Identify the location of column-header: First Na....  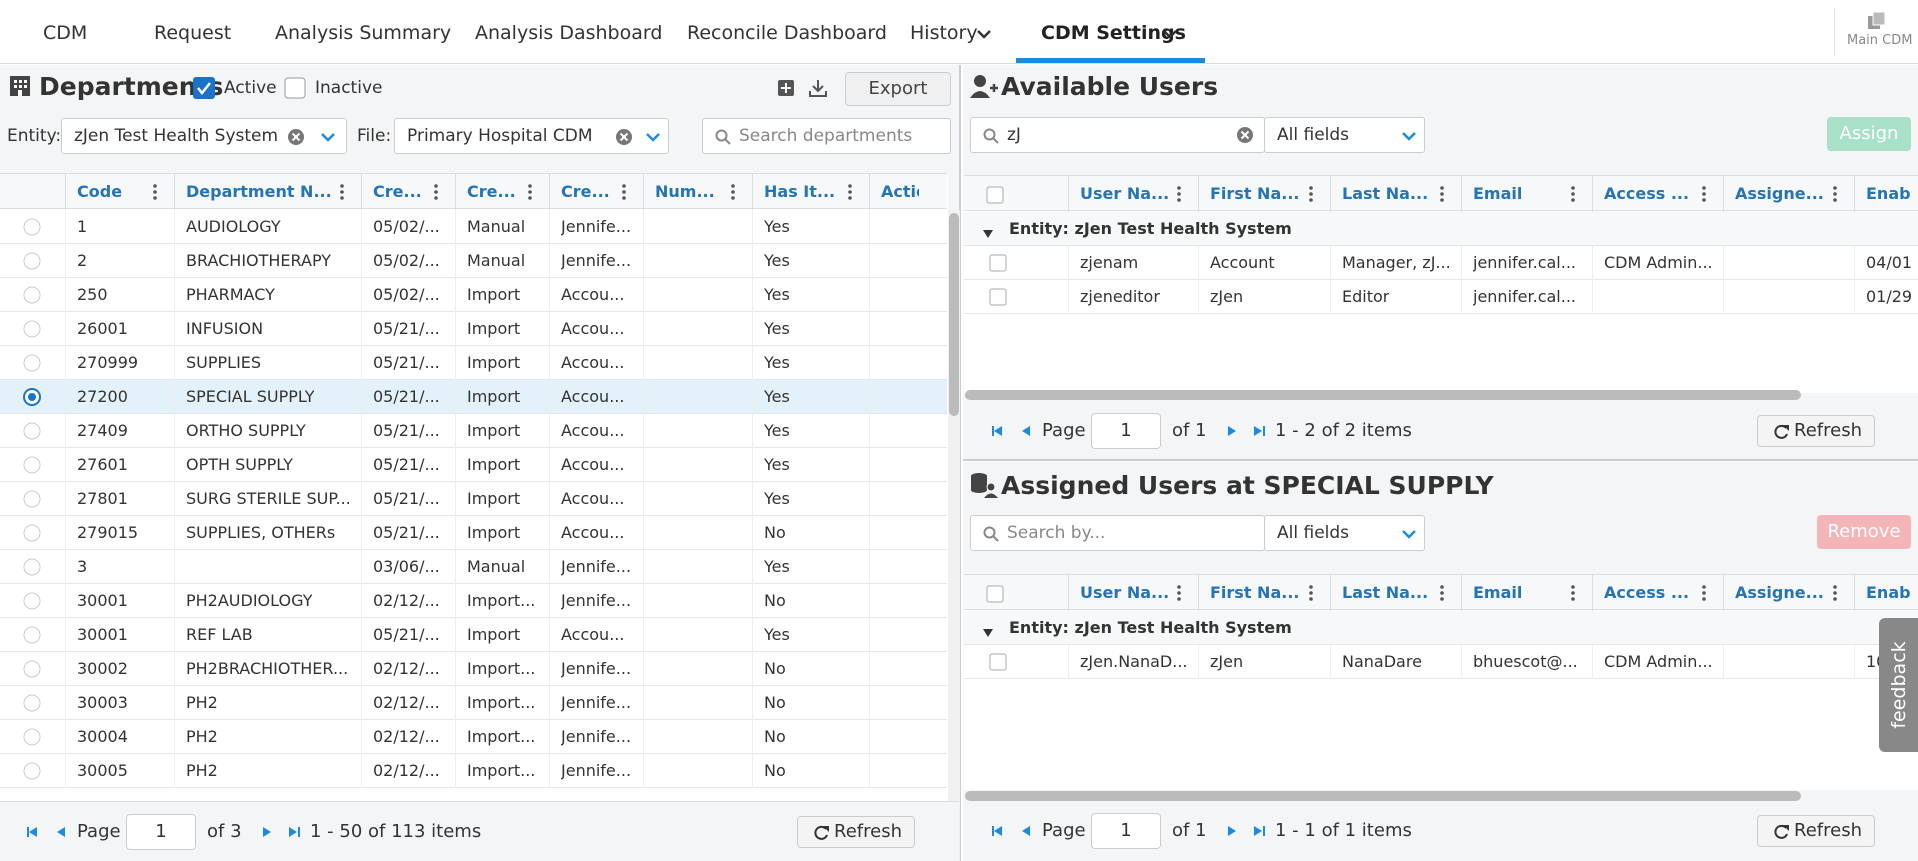
(1255, 592).